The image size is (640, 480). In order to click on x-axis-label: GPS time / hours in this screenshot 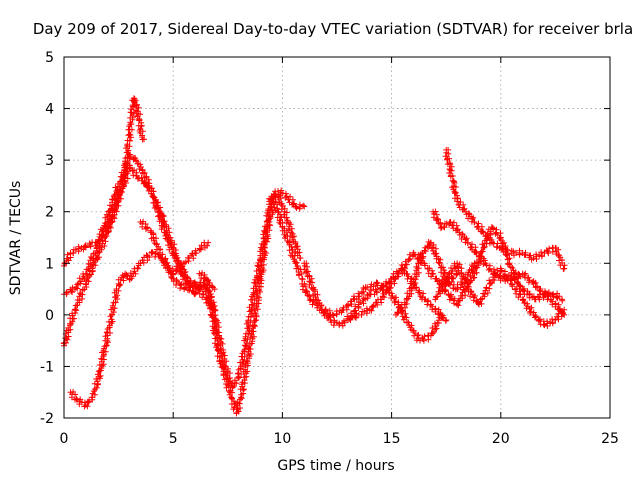, I will do `click(335, 466)`.